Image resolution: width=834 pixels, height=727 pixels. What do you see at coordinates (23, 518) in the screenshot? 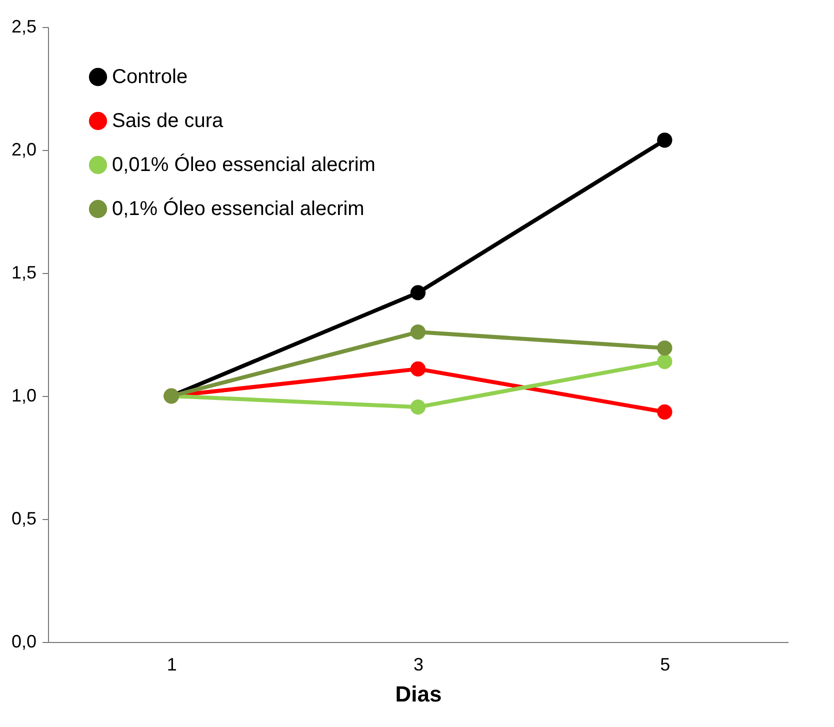
I see `y-tick-label: 0,5` at bounding box center [23, 518].